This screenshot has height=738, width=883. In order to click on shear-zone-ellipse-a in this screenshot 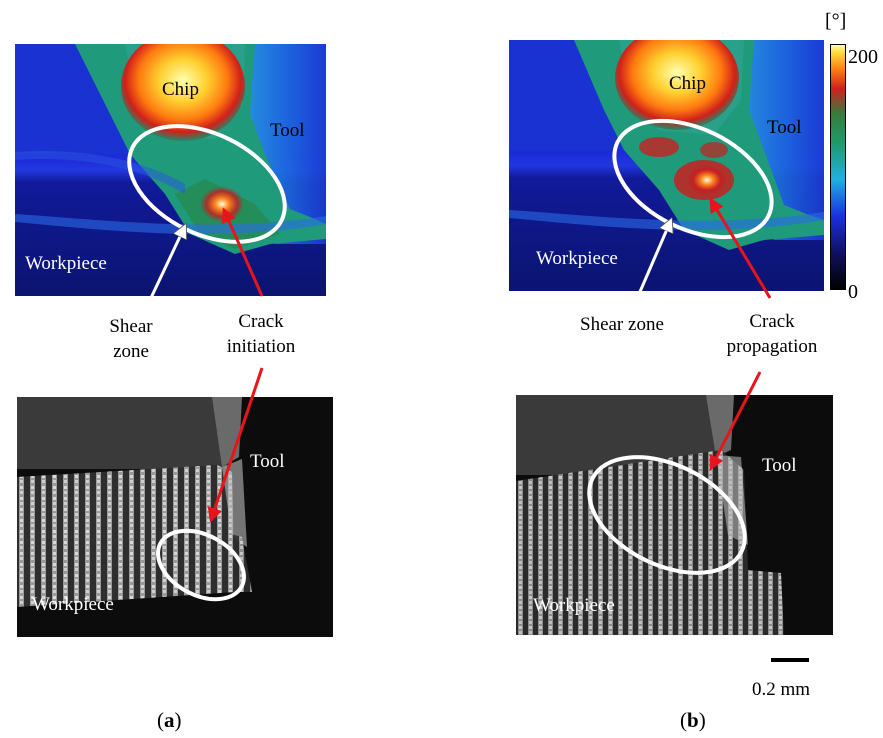, I will do `click(207, 184)`.